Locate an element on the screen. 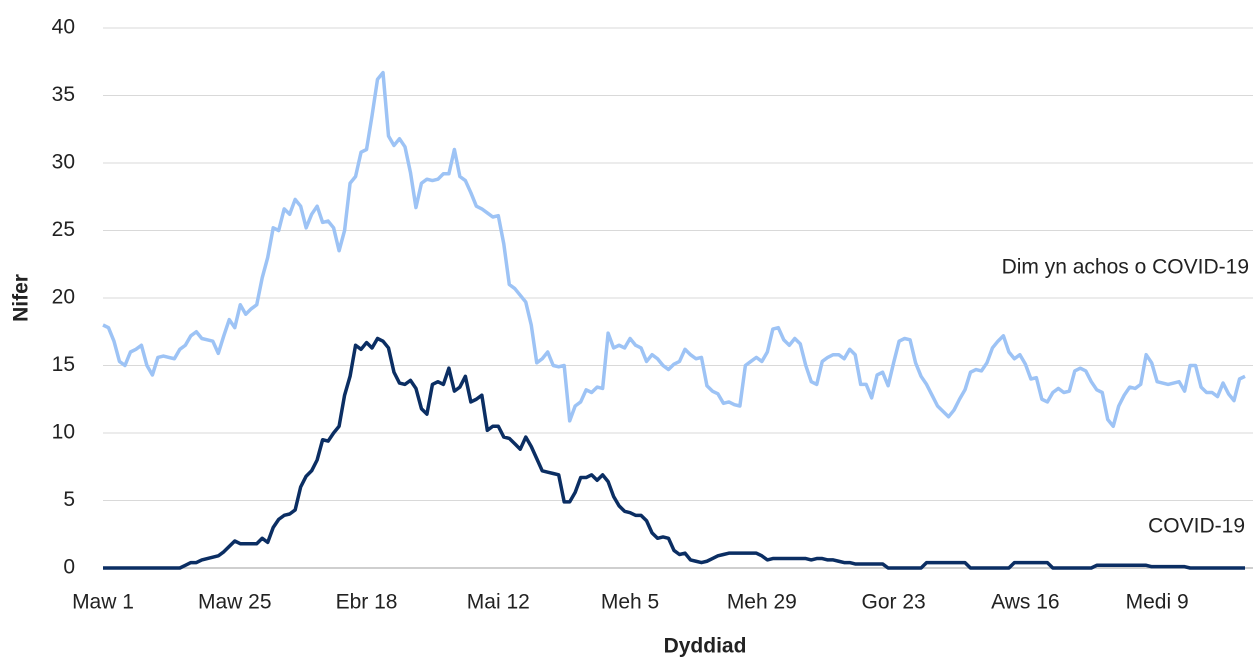  y-tick-label: 5 is located at coordinates (69, 499).